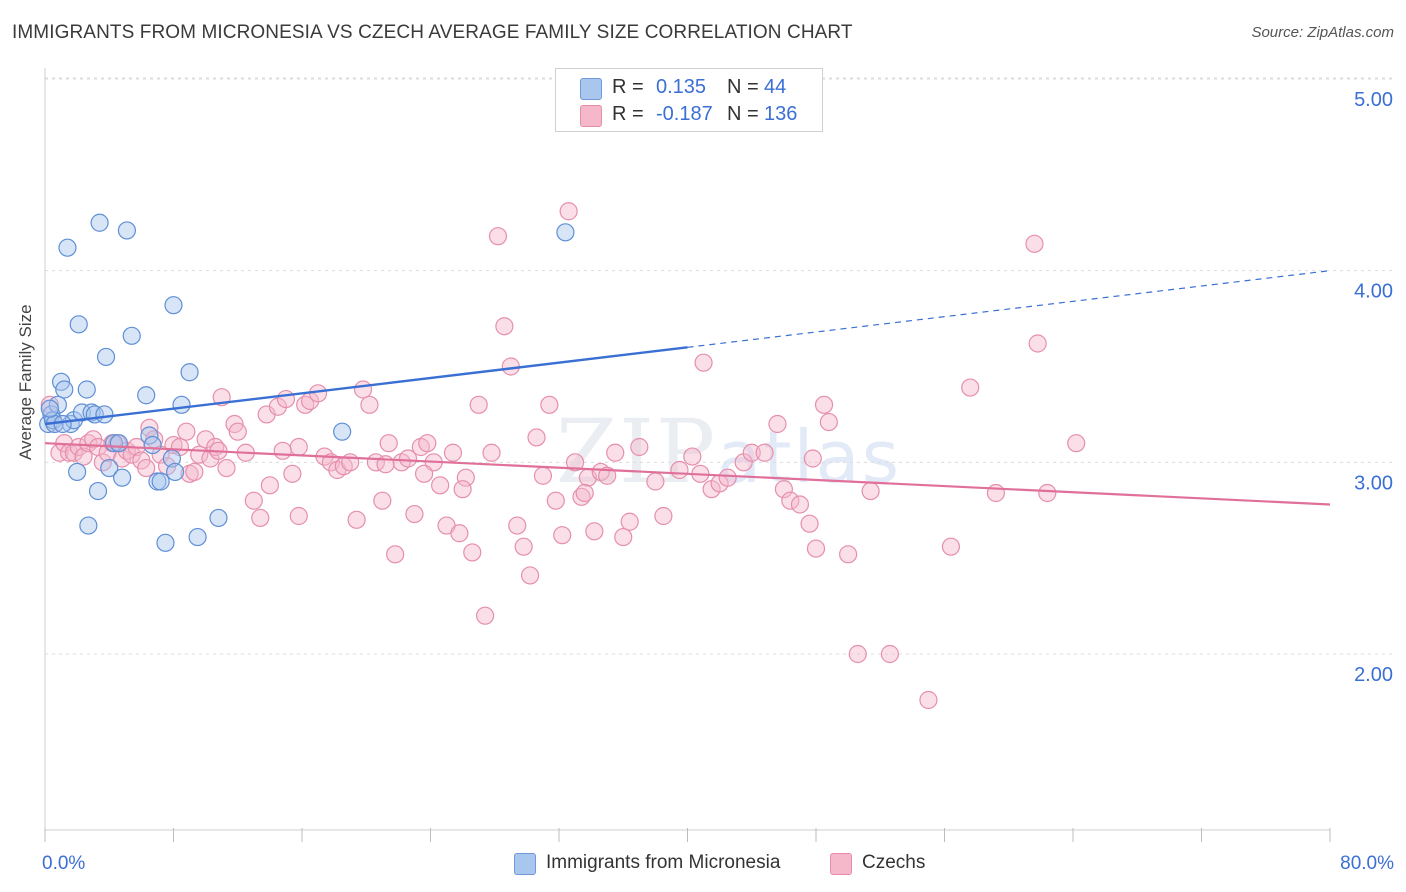 This screenshot has width=1406, height=892. What do you see at coordinates (628, 87) in the screenshot?
I see `legend-r-label: R =` at bounding box center [628, 87].